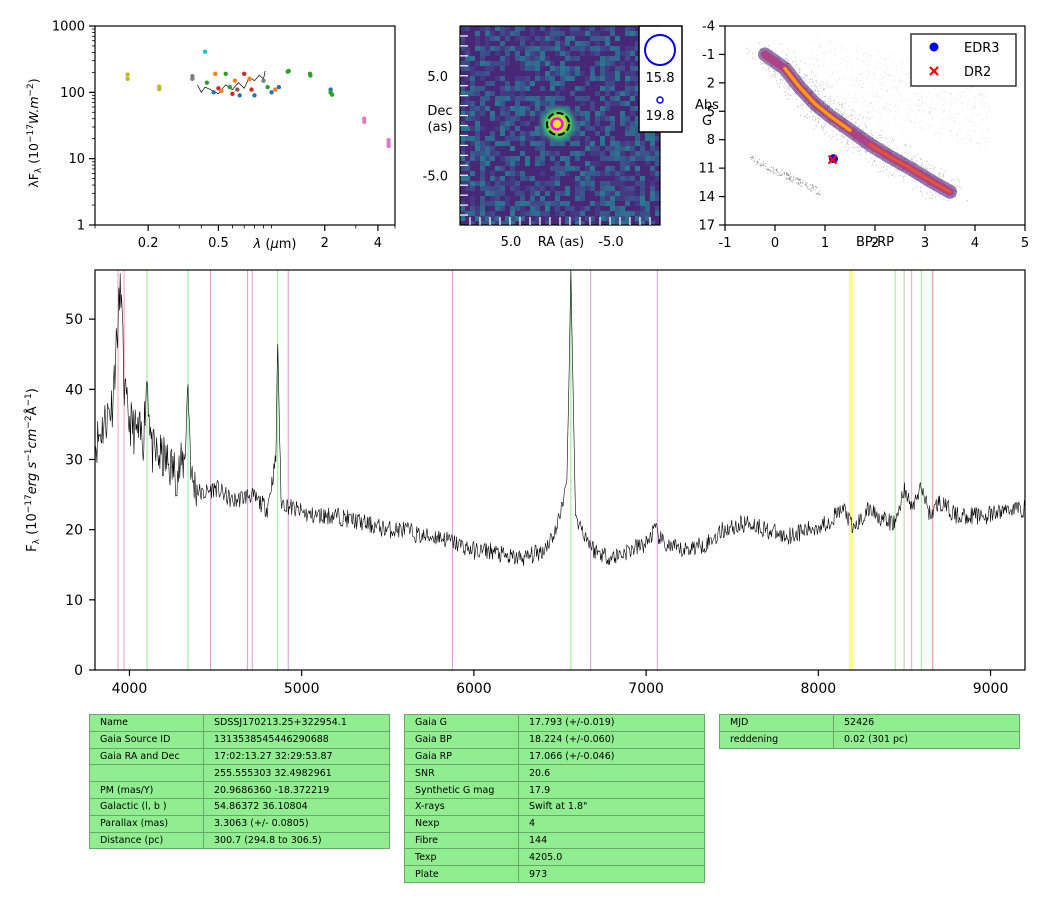 Image resolution: width=1050 pixels, height=902 pixels. Describe the element at coordinates (708, 55) in the screenshot. I see `hr-ytick-label: -1` at that location.